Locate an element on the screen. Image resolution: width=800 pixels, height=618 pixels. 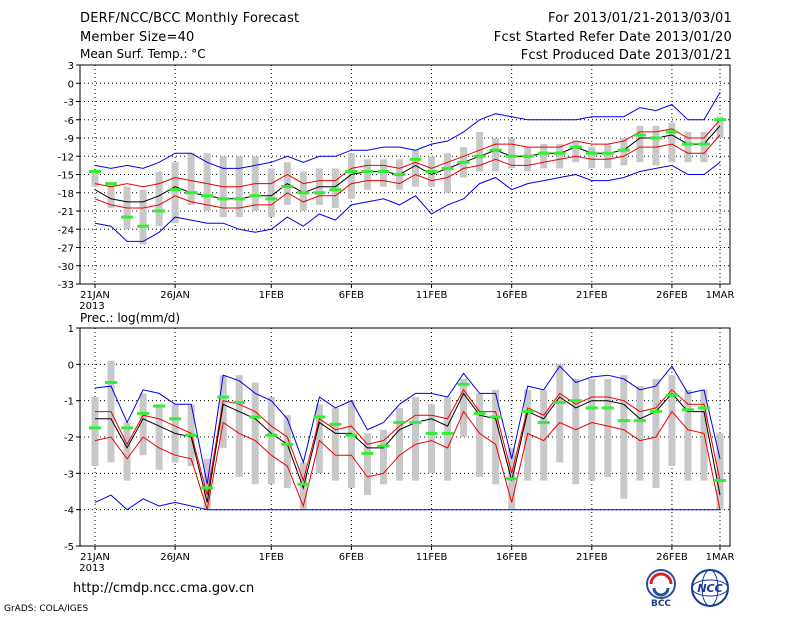
bcc-logo-text: BCC is located at coordinates (661, 603).